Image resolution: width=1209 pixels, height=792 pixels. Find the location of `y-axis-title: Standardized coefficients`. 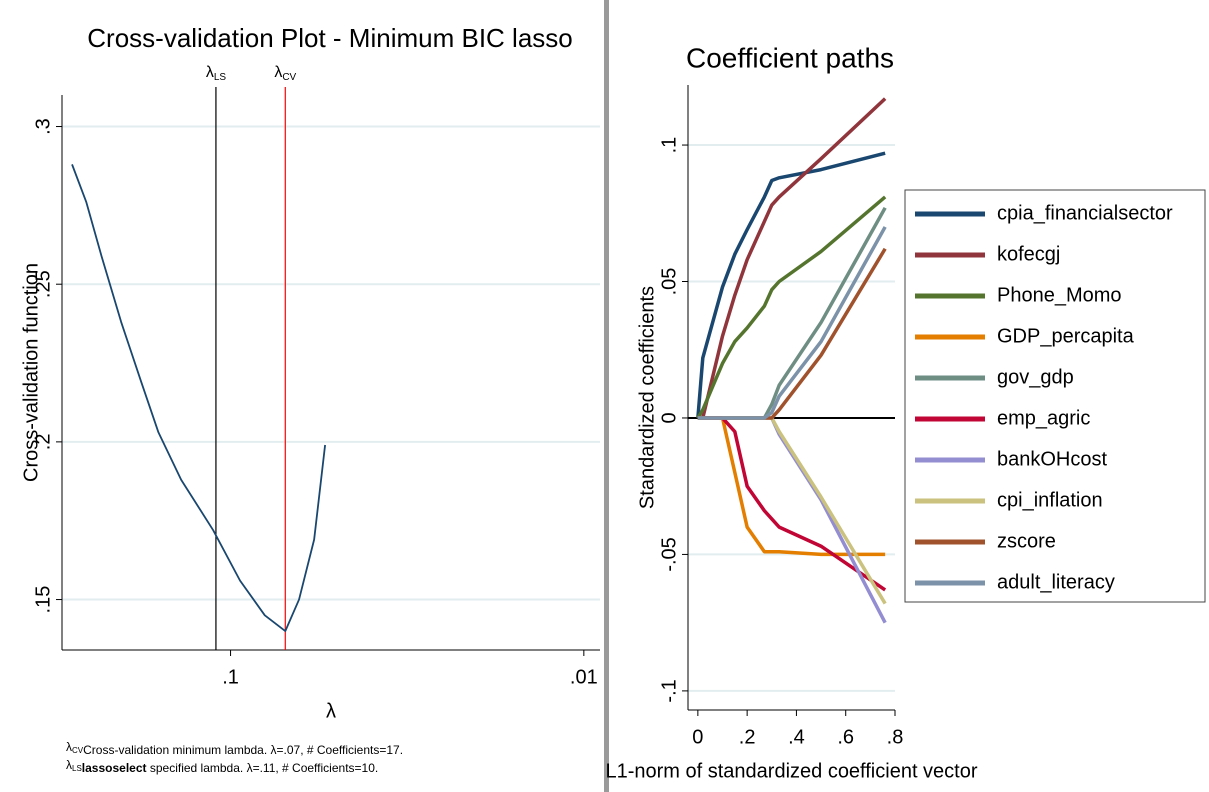

y-axis-title: Standardized coefficients is located at coordinates (647, 397).